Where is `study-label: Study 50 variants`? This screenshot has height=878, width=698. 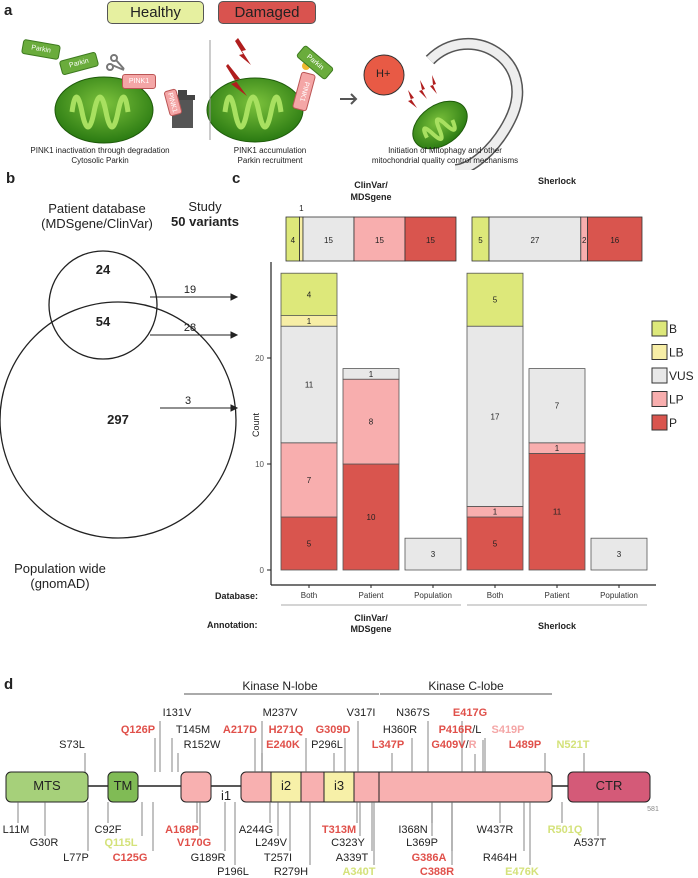 study-label: Study 50 variants is located at coordinates (205, 214).